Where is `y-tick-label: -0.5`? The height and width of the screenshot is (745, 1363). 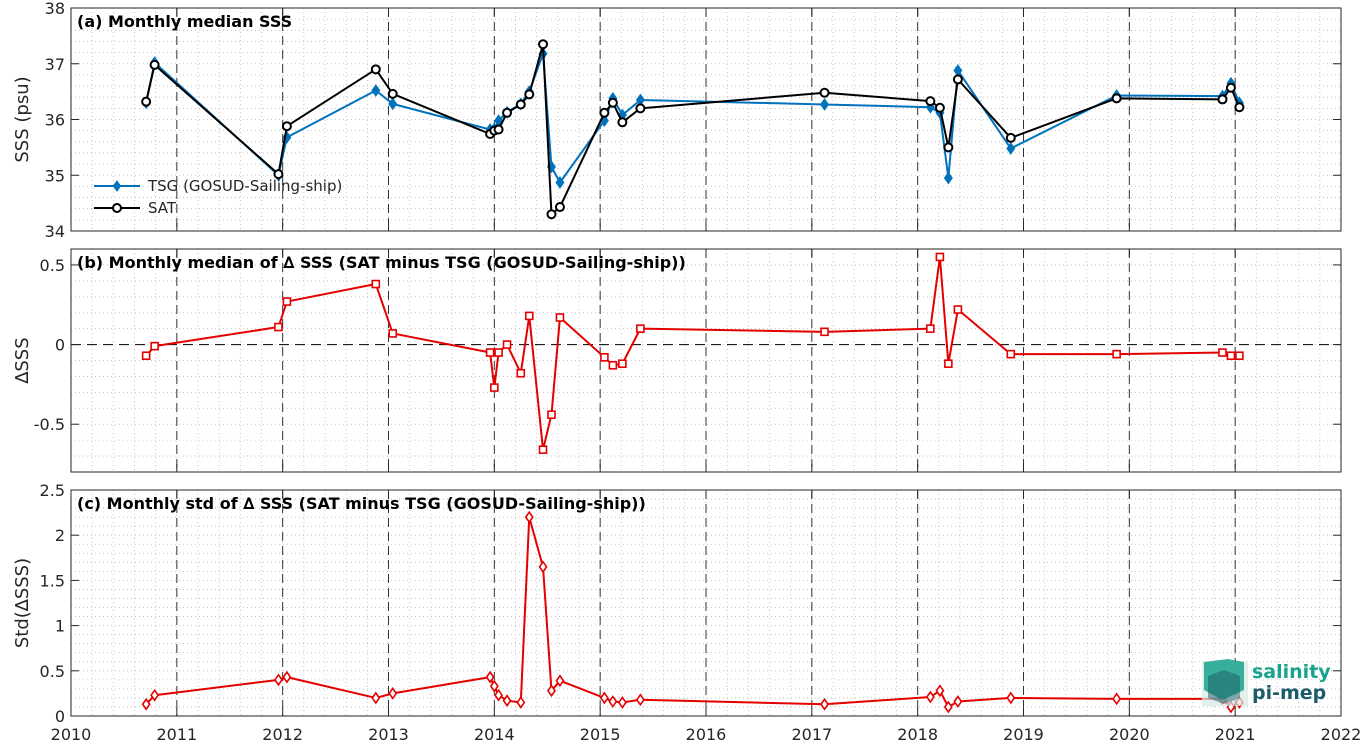
y-tick-label: -0.5 is located at coordinates (49, 424).